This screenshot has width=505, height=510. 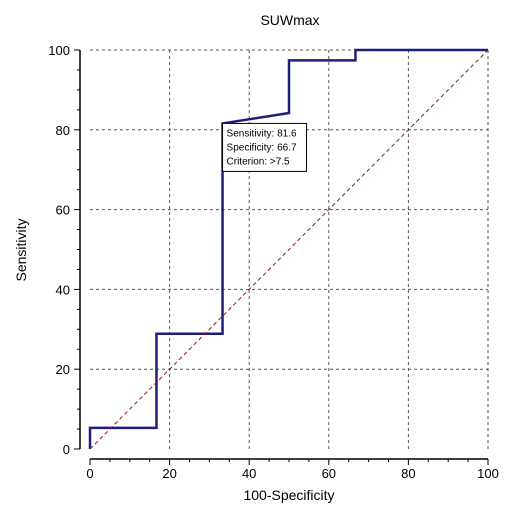 What do you see at coordinates (488, 473) in the screenshot?
I see `x-tick-label-100: 100` at bounding box center [488, 473].